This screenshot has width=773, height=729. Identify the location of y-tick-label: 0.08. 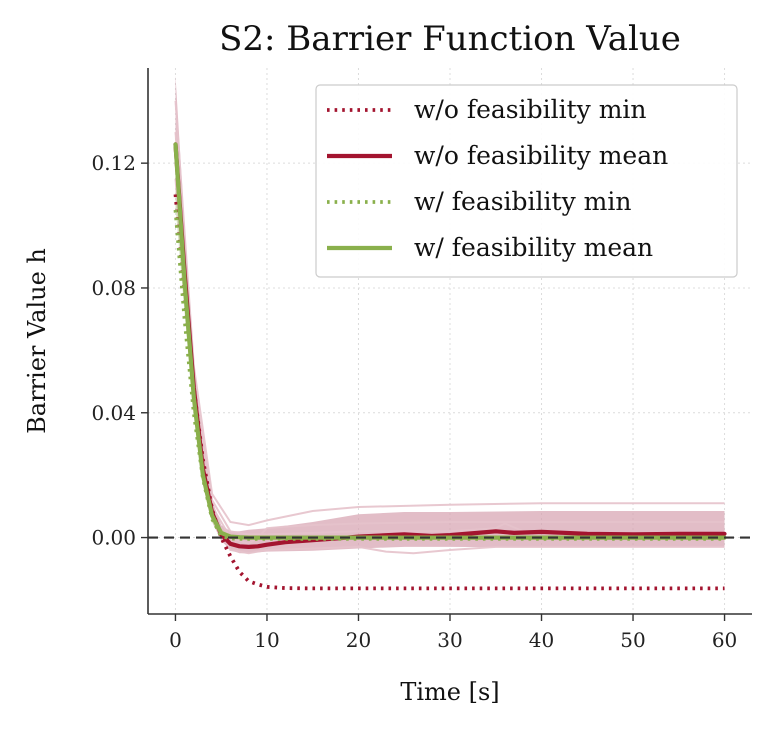
(113, 288).